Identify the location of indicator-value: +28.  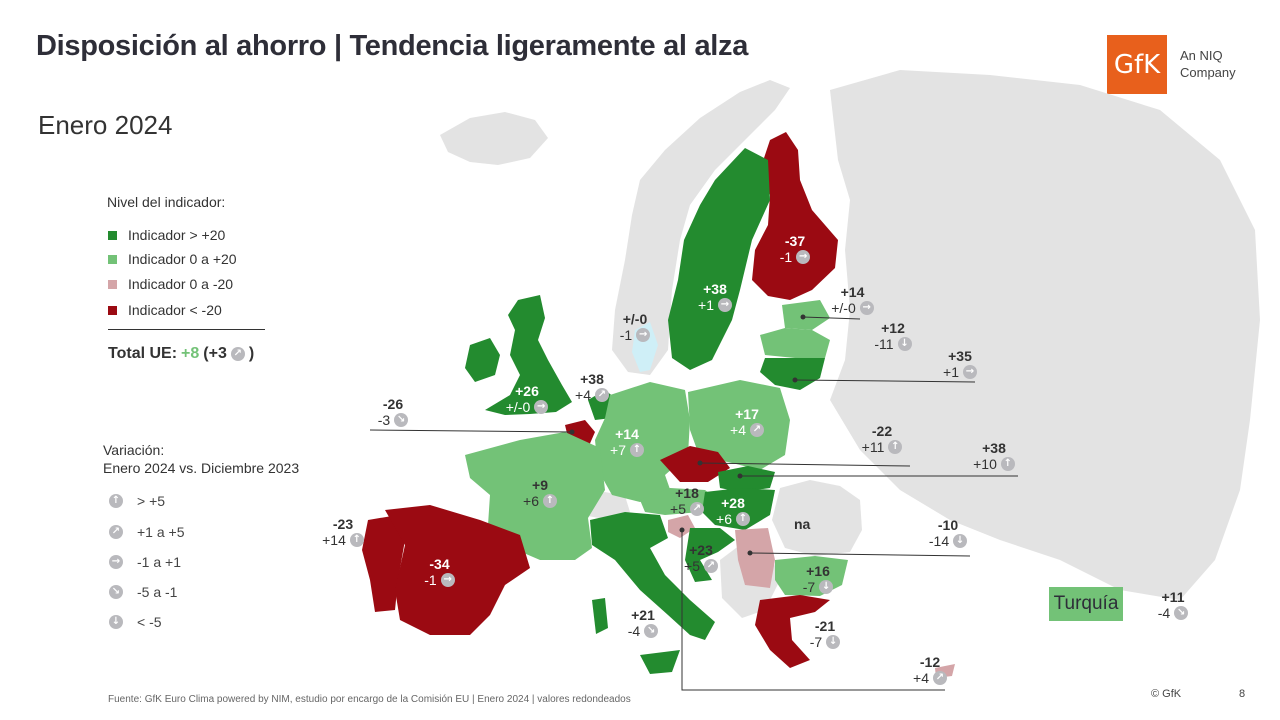
(733, 503).